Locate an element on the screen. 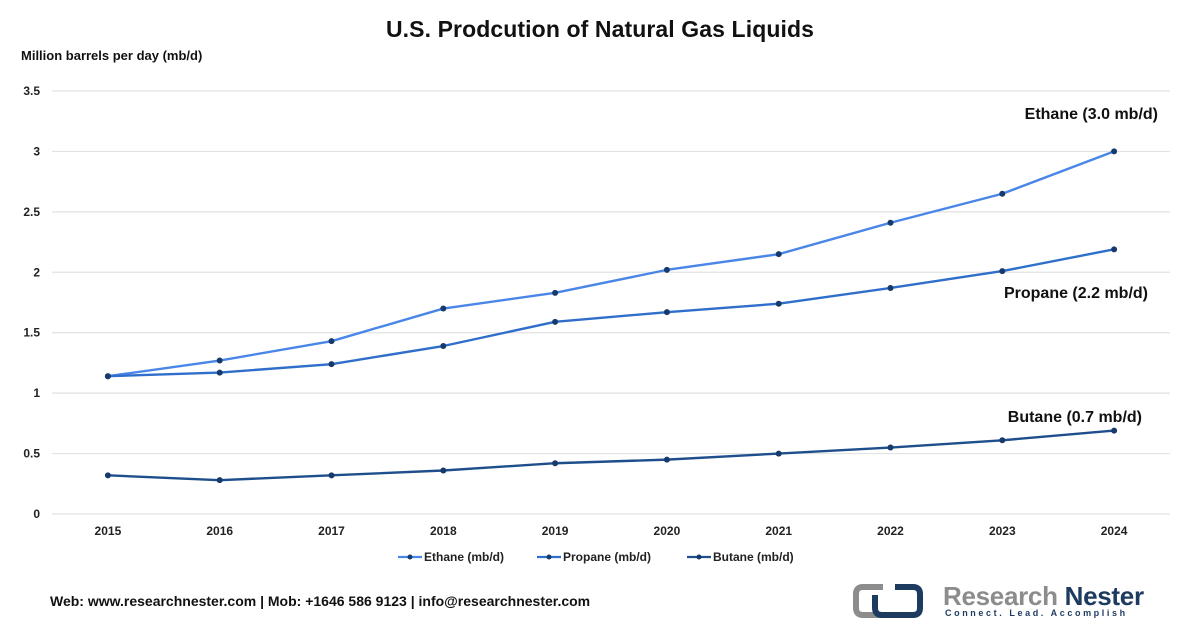  series-line is located at coordinates (611, 455).